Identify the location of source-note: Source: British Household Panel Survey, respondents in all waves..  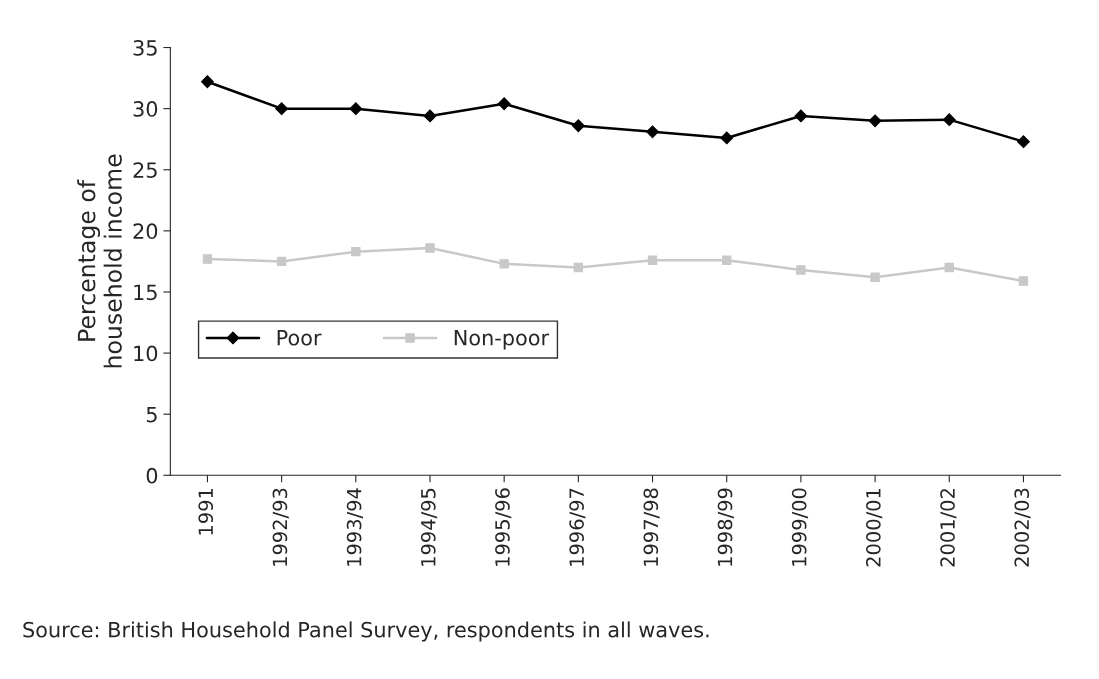
(366, 631).